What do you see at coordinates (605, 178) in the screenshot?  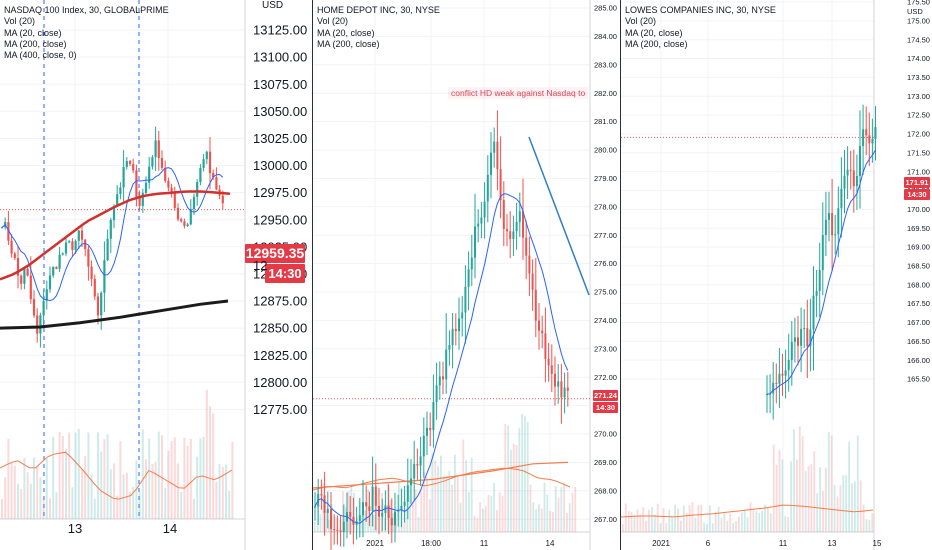 I see `price-axis-label: 279.00` at bounding box center [605, 178].